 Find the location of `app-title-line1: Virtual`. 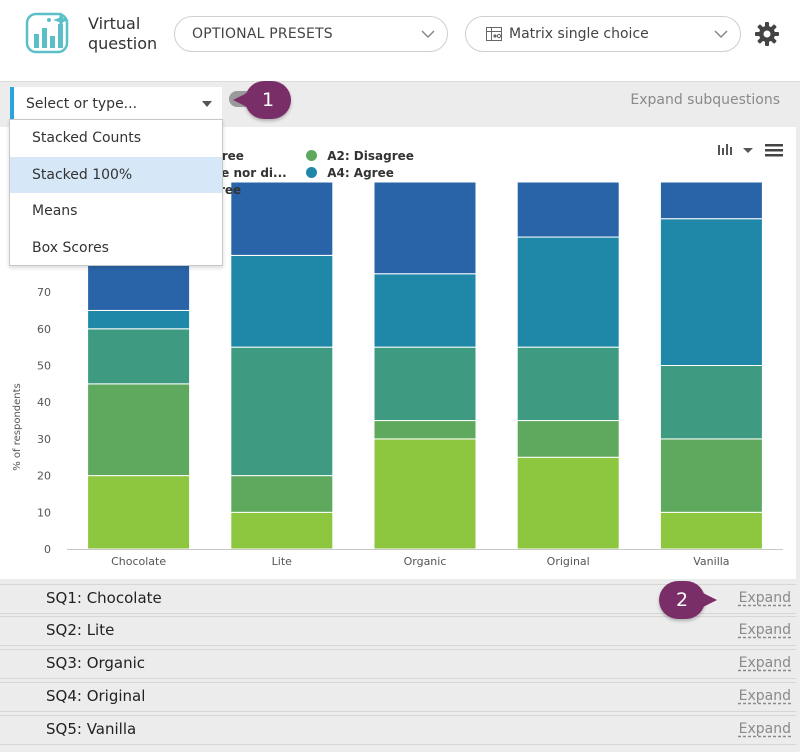

app-title-line1: Virtual is located at coordinates (114, 23).